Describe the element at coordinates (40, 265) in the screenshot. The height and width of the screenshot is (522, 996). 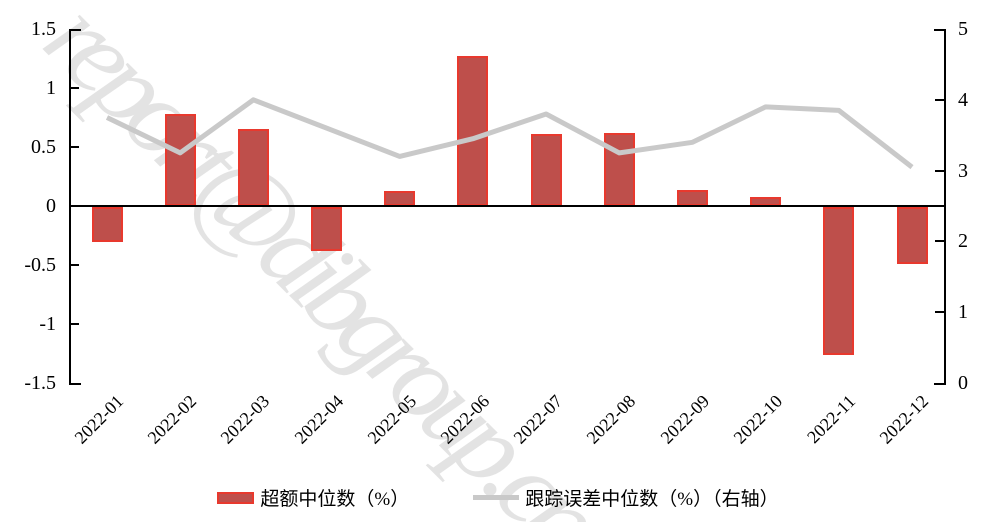
I see `left-axis-tick-label: -0.5` at that location.